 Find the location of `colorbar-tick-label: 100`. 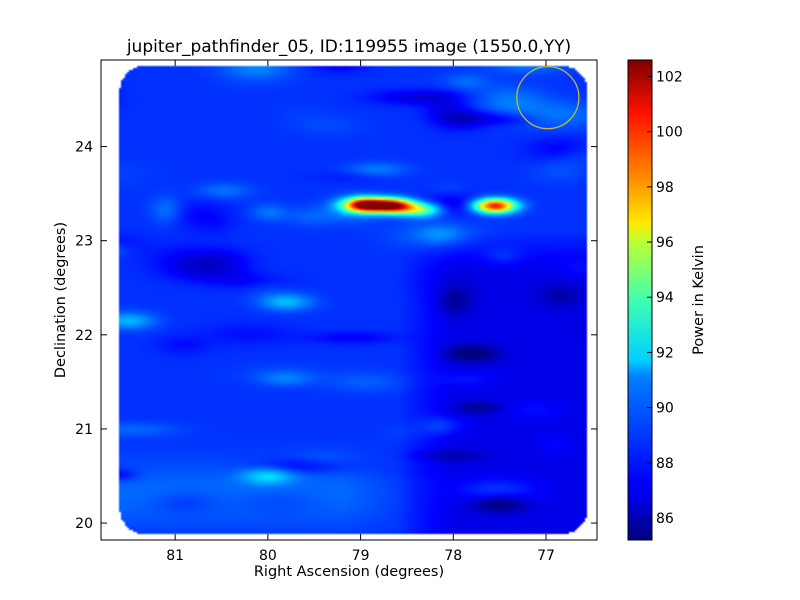

colorbar-tick-label: 100 is located at coordinates (669, 133).